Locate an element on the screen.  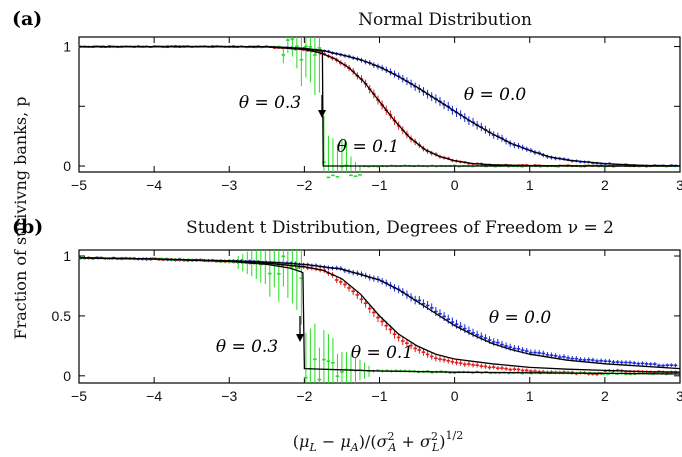
panel-tag: (a) is located at coordinates (27, 19).